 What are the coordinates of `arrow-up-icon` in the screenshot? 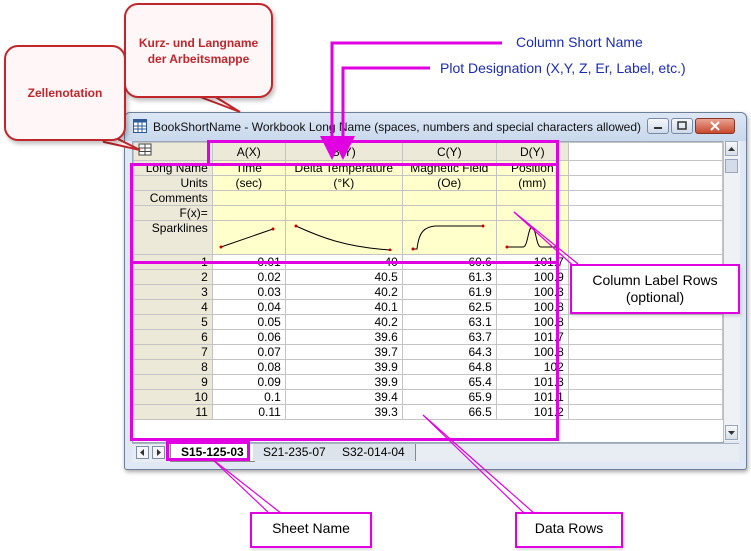 It's located at (731, 149).